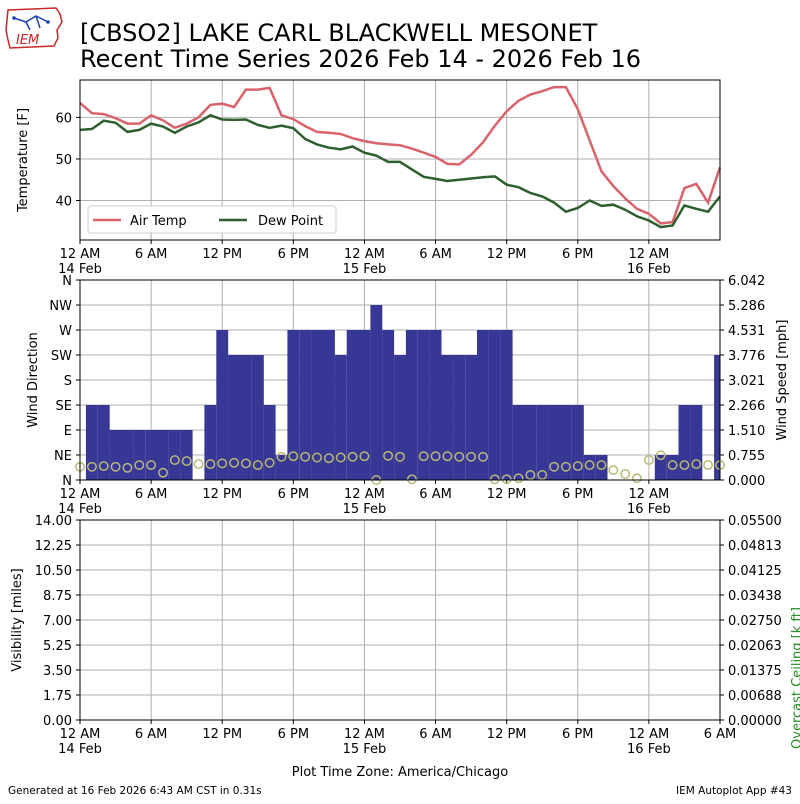 The height and width of the screenshot is (804, 800). Describe the element at coordinates (57, 696) in the screenshot. I see `y-tick-label-visibility: 1.75` at that location.